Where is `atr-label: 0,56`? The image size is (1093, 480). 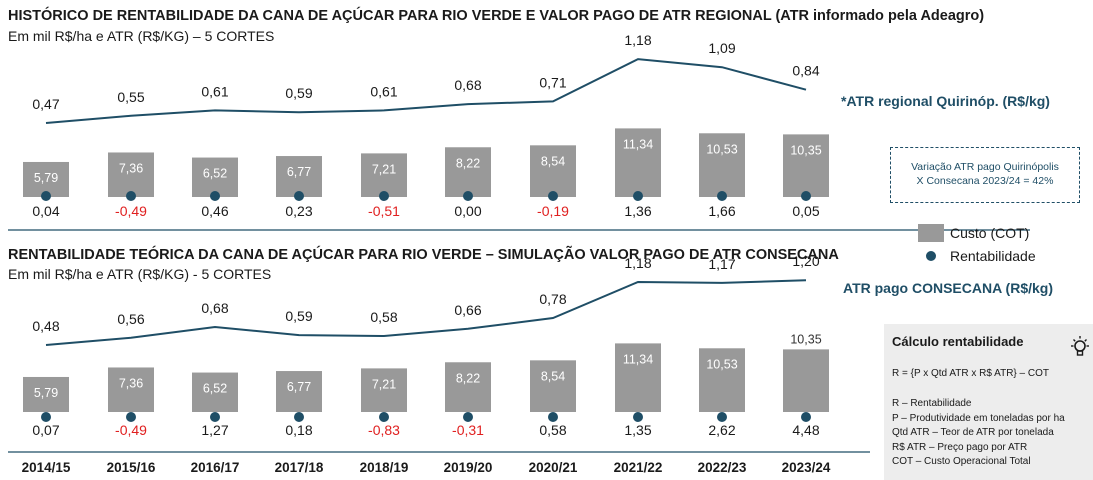
atr-label: 0,56 is located at coordinates (130, 319).